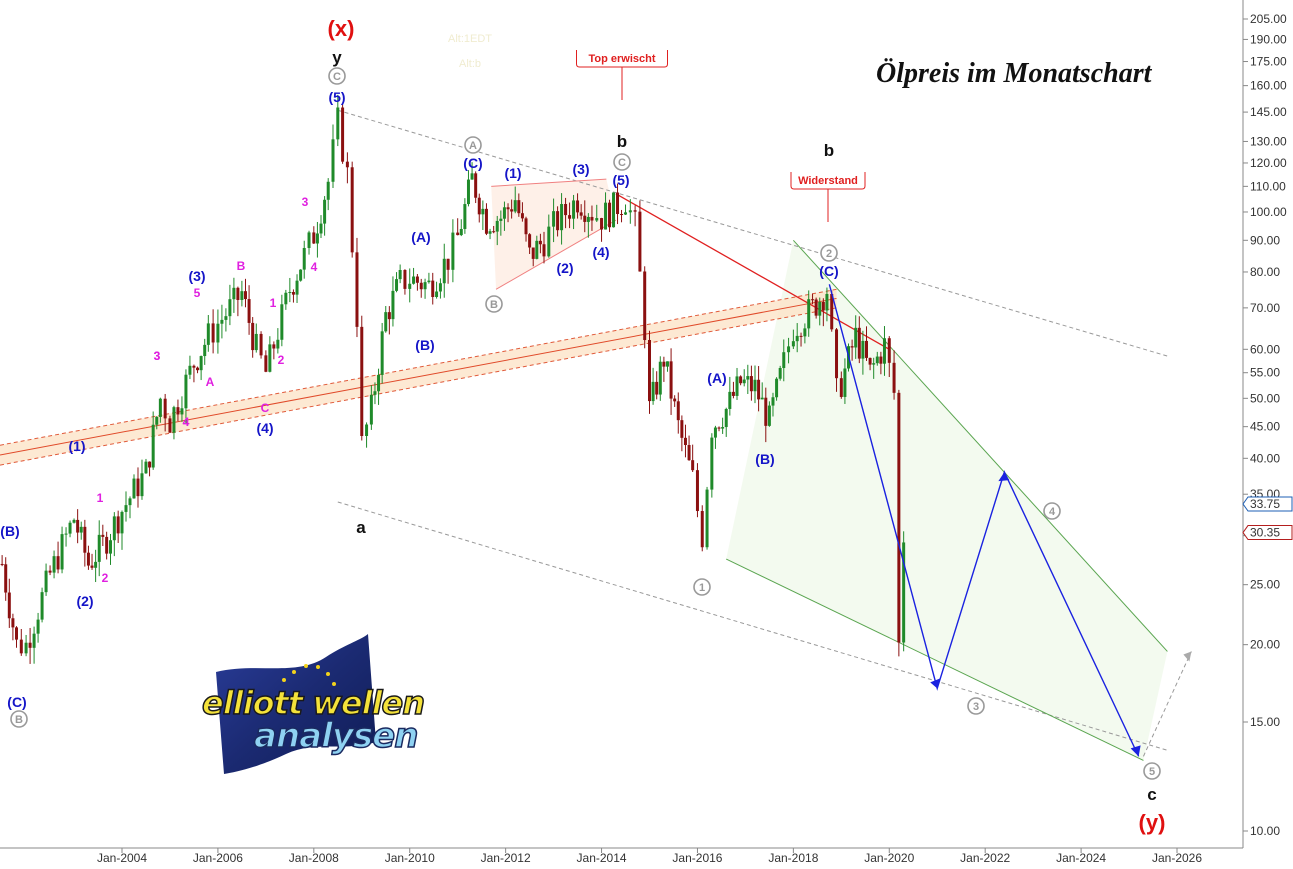 Image resolution: width=1293 pixels, height=869 pixels. Describe the element at coordinates (105, 578) in the screenshot. I see `wave-label-magenta: 2` at that location.